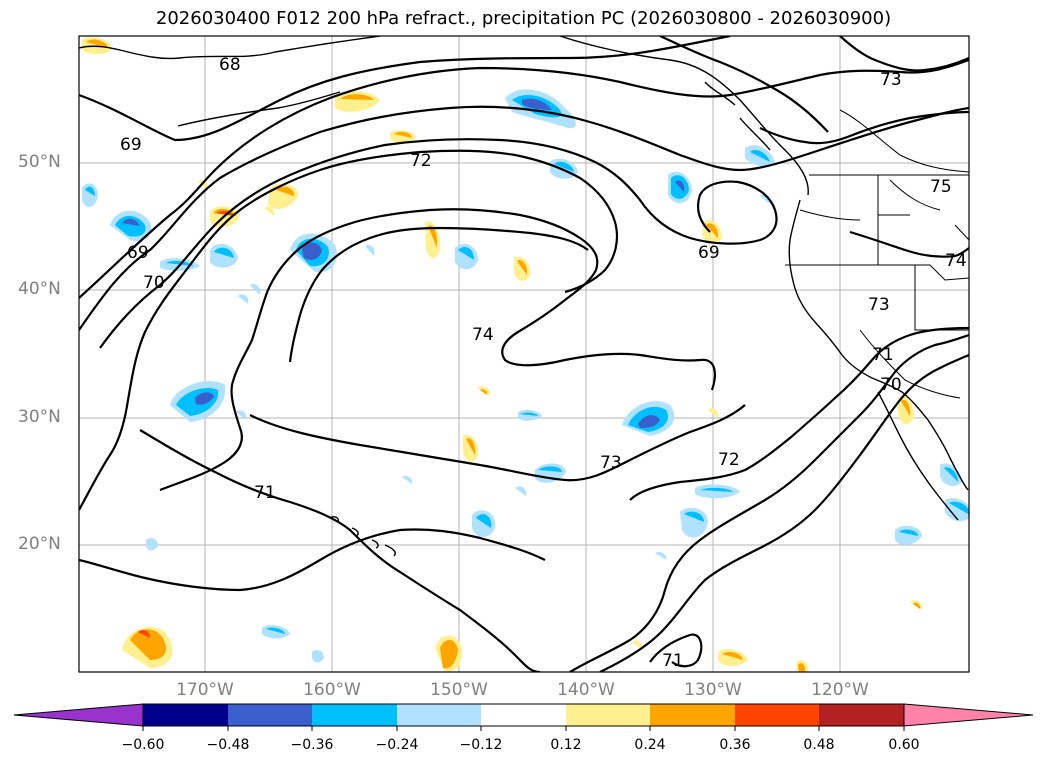 This screenshot has width=1047, height=765. I want to click on colorbar-tick-label: −0.24, so click(397, 745).